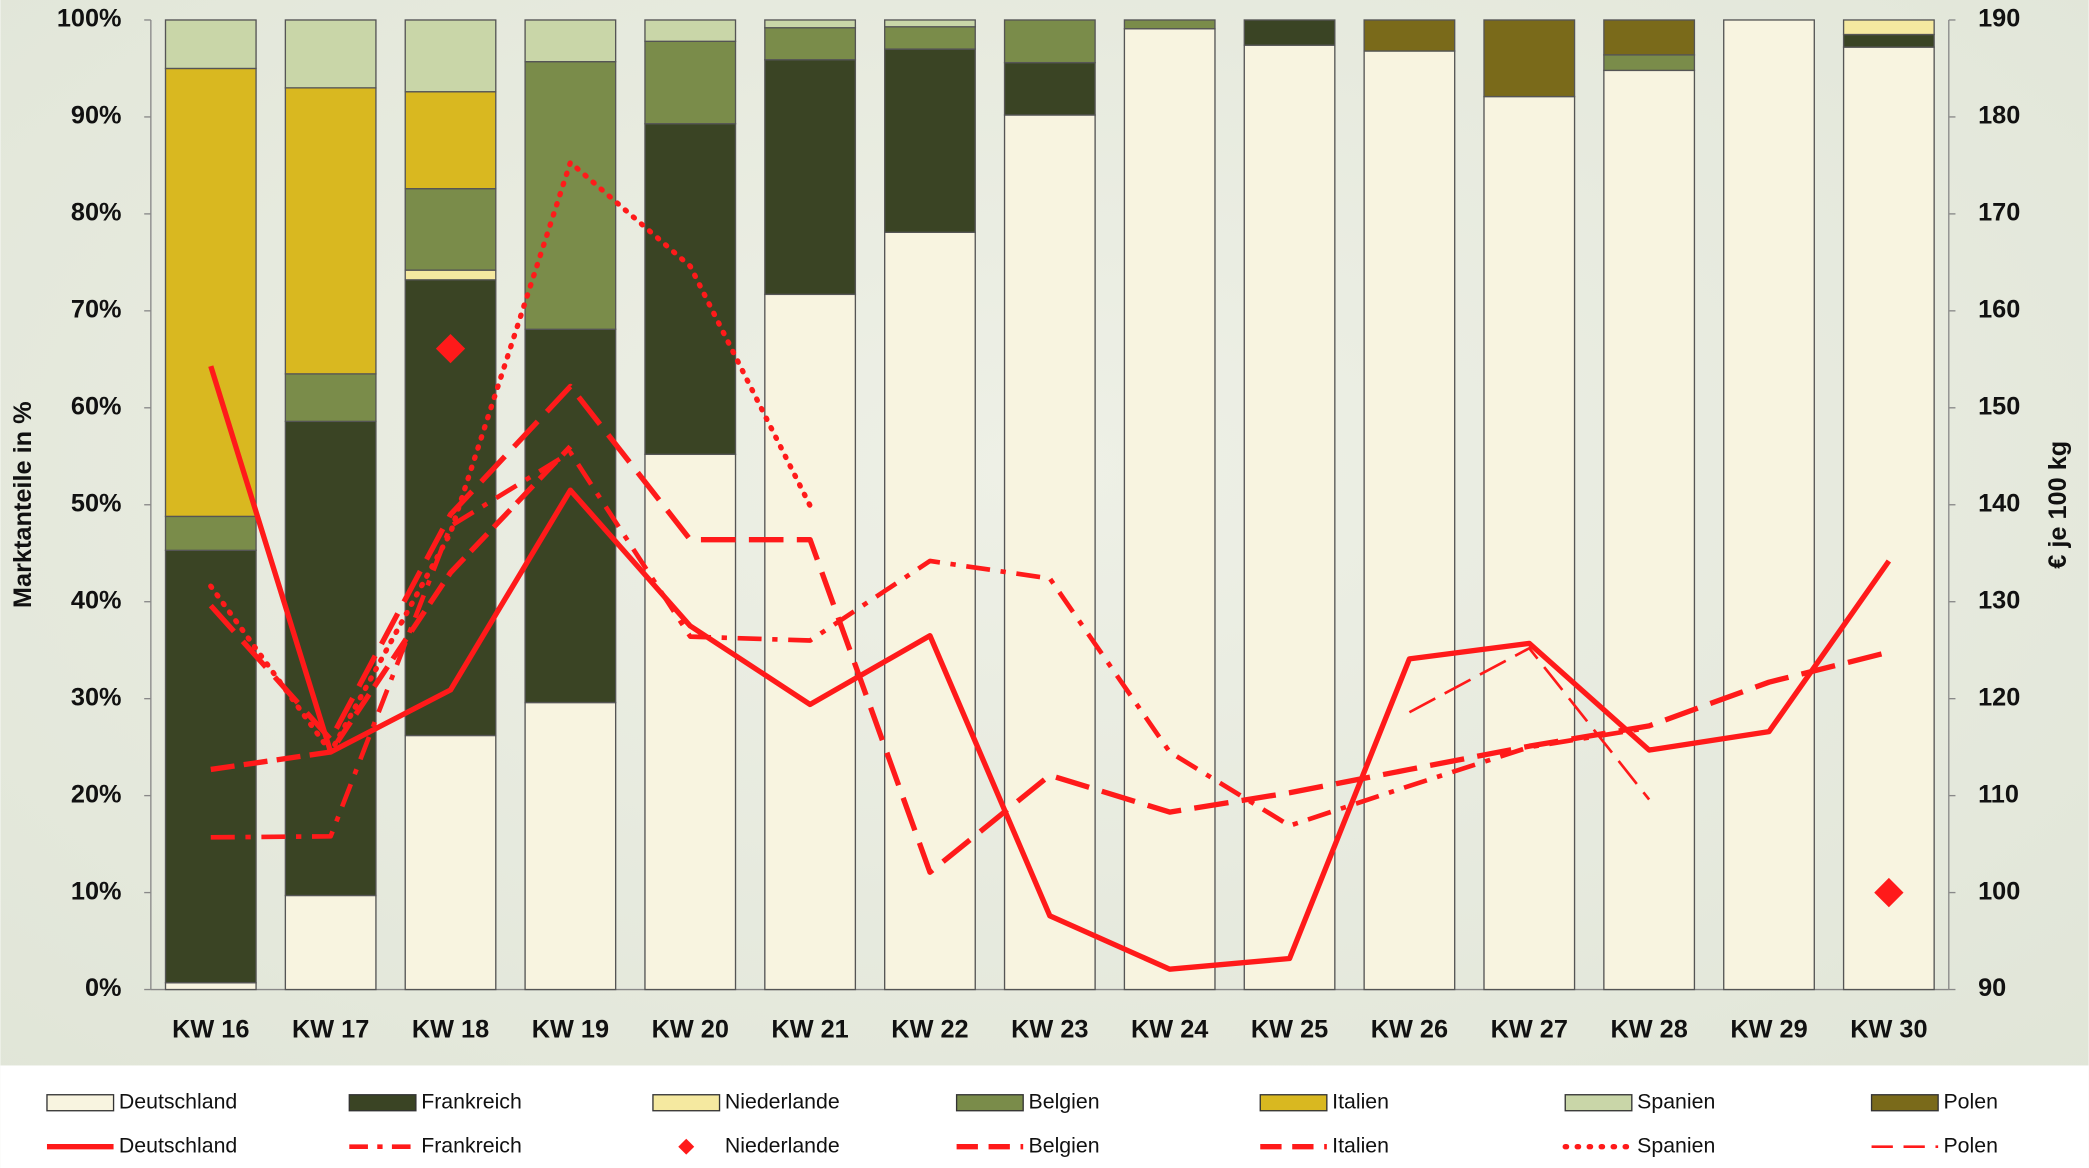 This screenshot has height=1168, width=2089. Describe the element at coordinates (96, 600) in the screenshot. I see `y-tick-label: 40%` at that location.